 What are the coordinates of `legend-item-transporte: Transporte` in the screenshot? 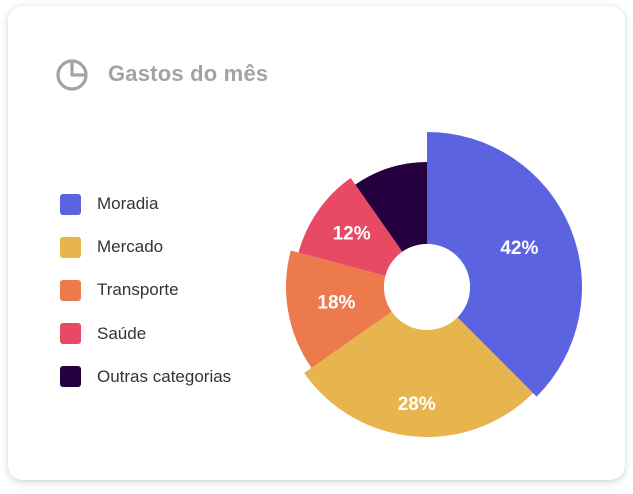 It's located at (145, 290).